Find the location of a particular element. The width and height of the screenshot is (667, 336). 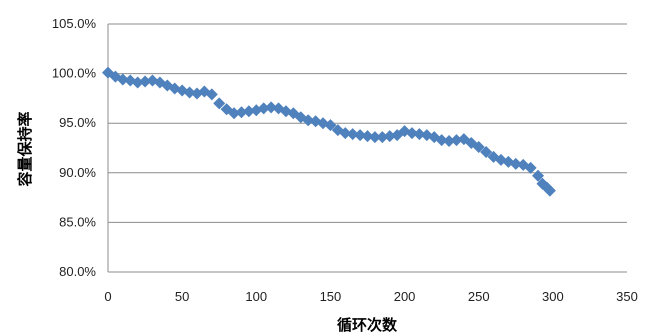

y-tick-label: 105.0% is located at coordinates (74, 23).